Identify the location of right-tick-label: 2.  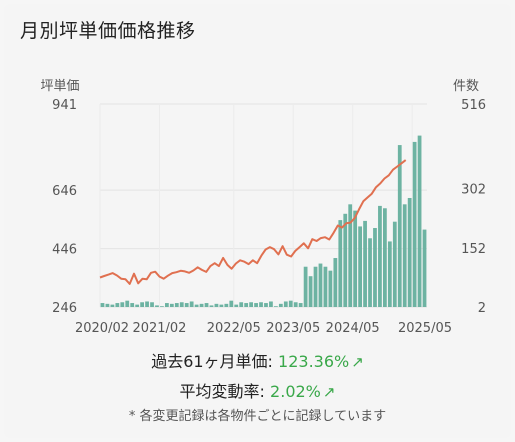
(482, 308).